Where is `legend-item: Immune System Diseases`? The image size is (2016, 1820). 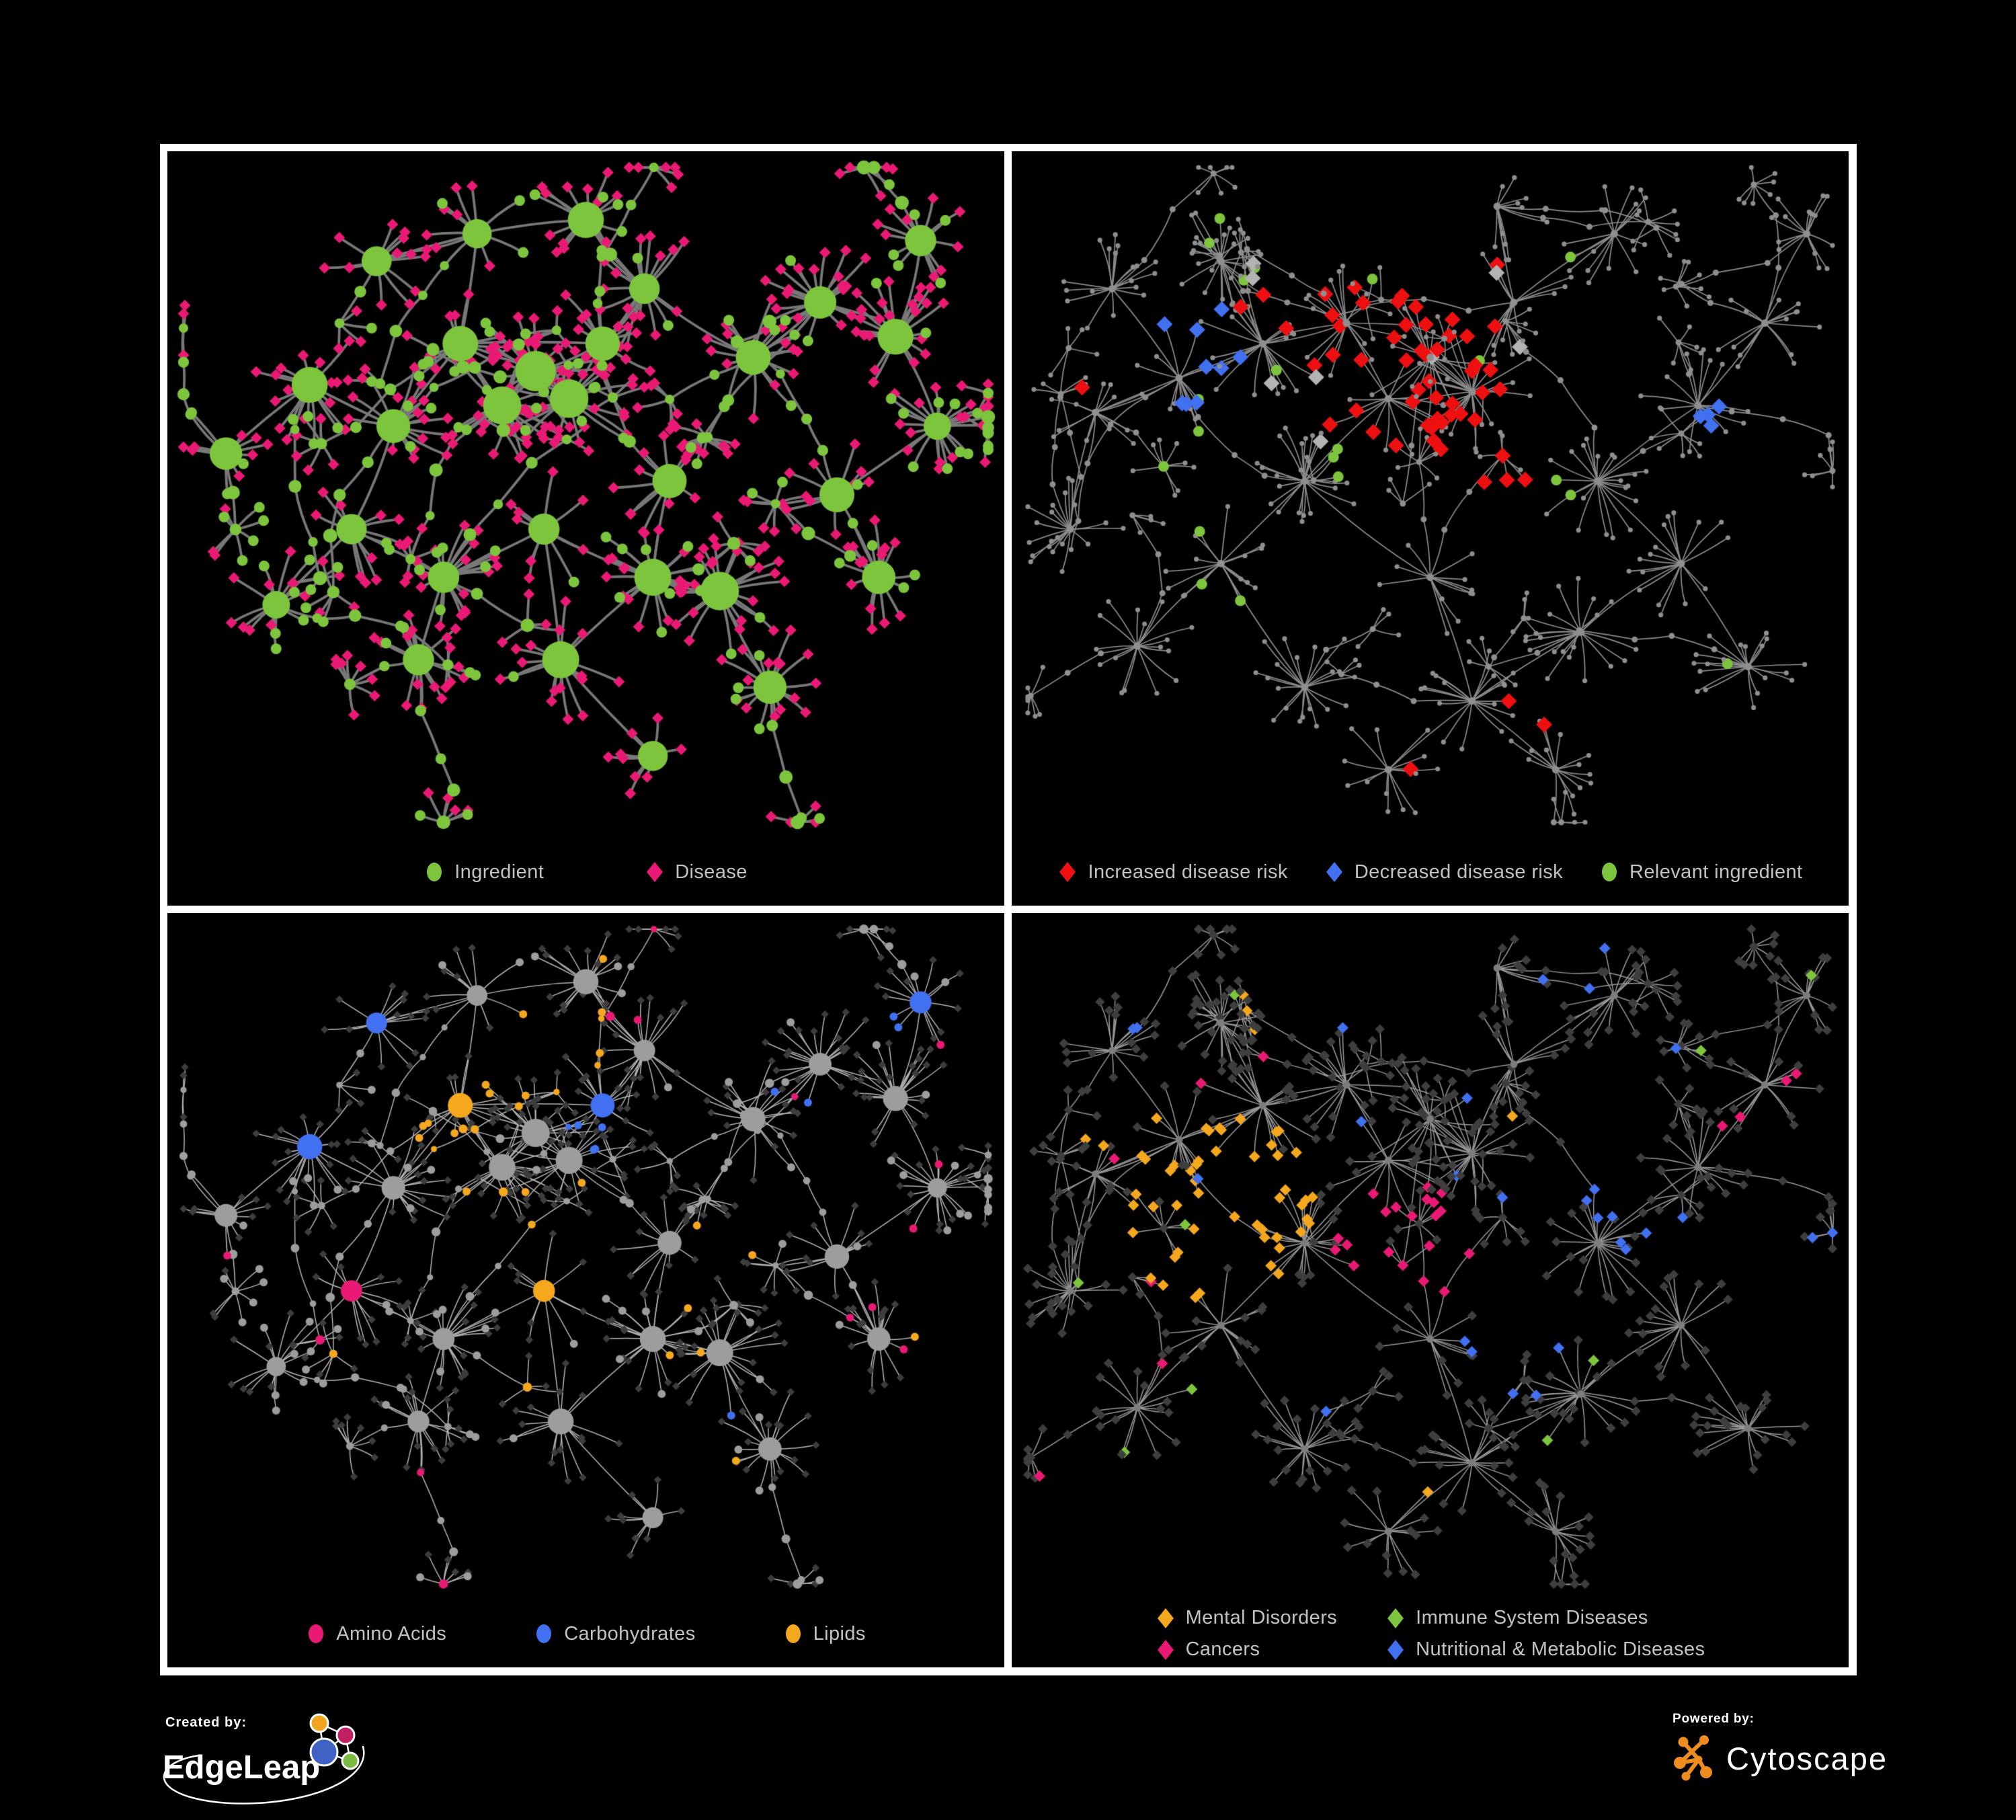
legend-item: Immune System Diseases is located at coordinates (1545, 1618).